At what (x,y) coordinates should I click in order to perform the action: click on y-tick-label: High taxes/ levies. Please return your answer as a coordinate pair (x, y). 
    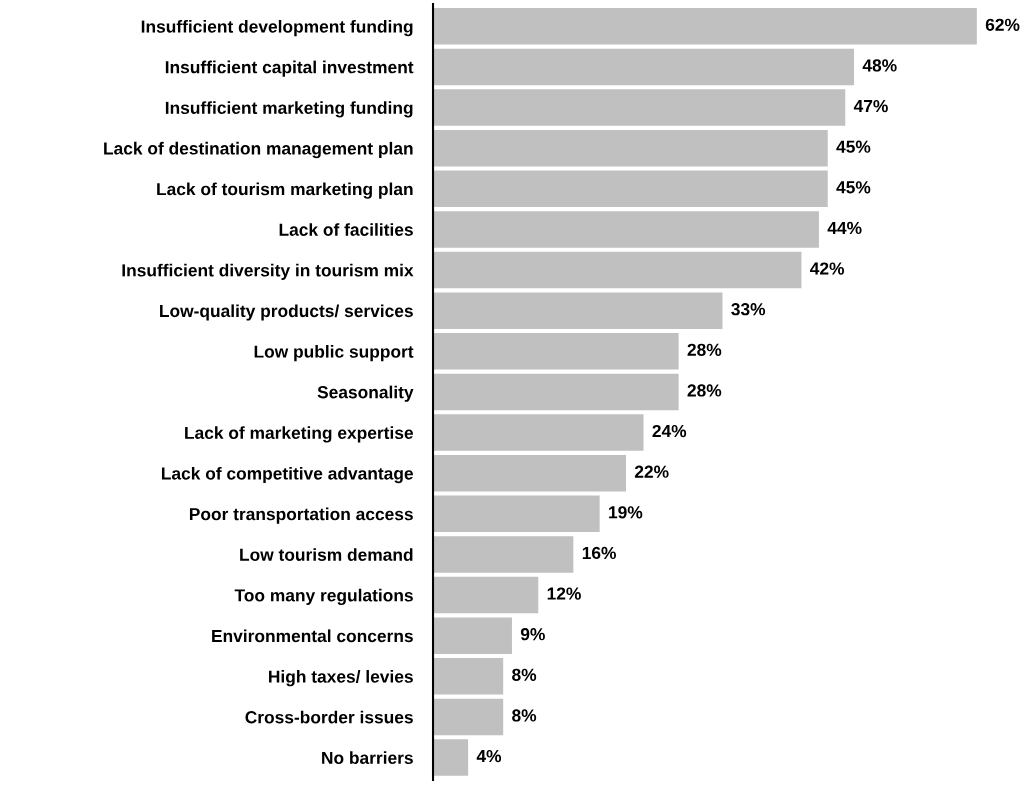
    Looking at the image, I should click on (341, 678).